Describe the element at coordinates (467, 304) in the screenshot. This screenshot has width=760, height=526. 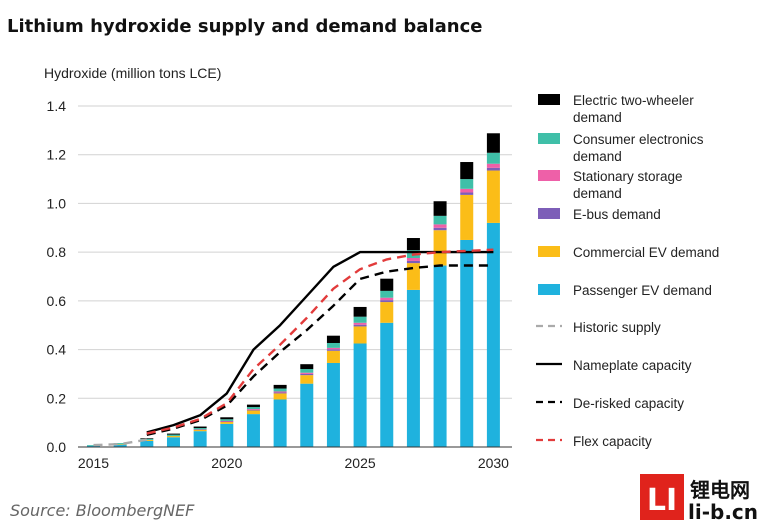
I see `bar-stack-2029` at that location.